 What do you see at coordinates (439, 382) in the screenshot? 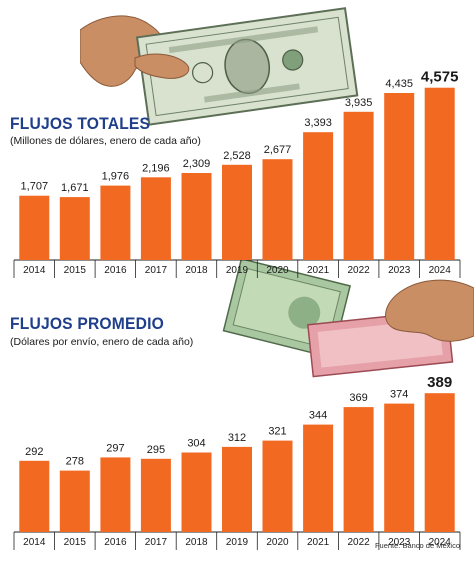
I see `bar-value-label-2024: 389` at bounding box center [439, 382].